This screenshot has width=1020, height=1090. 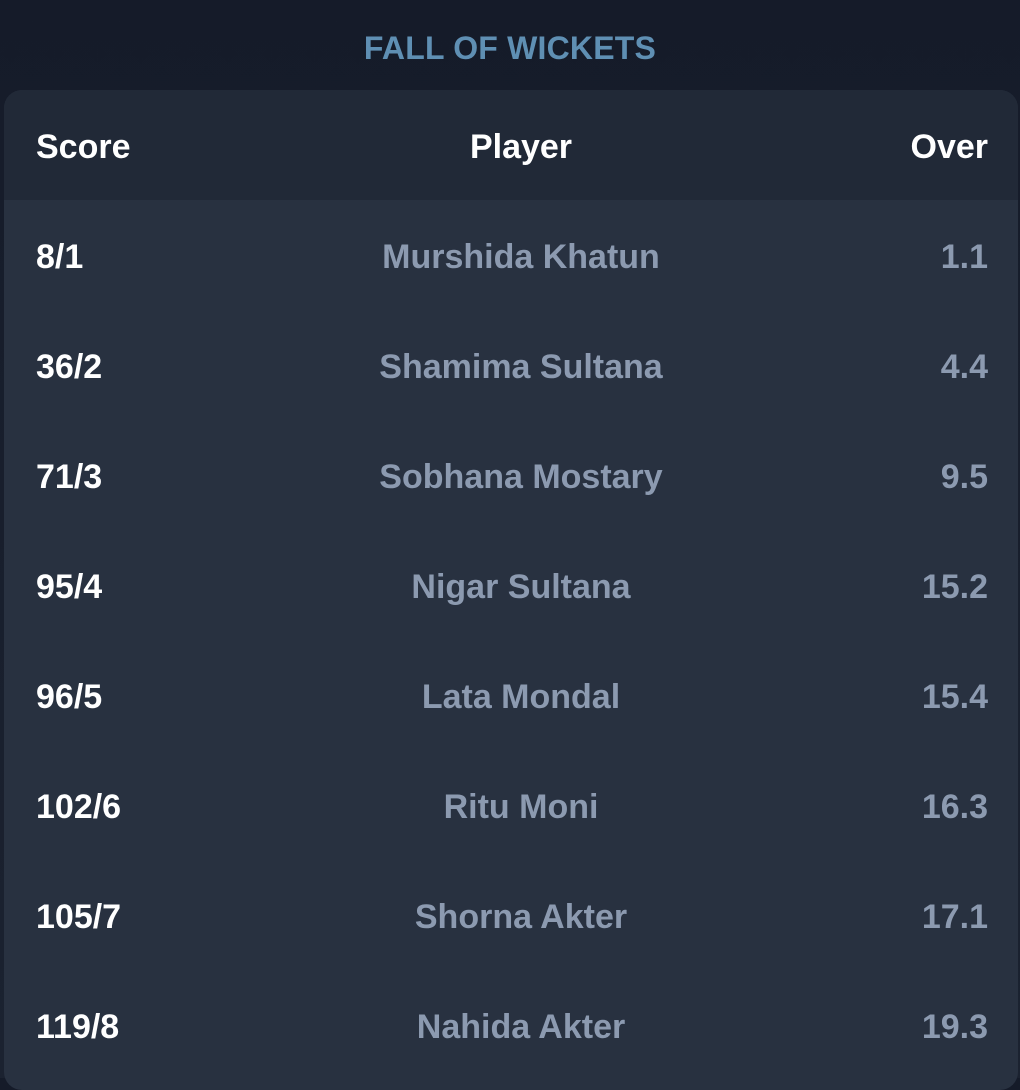 What do you see at coordinates (521, 477) in the screenshot?
I see `player-cell: Sobhana Mostary` at bounding box center [521, 477].